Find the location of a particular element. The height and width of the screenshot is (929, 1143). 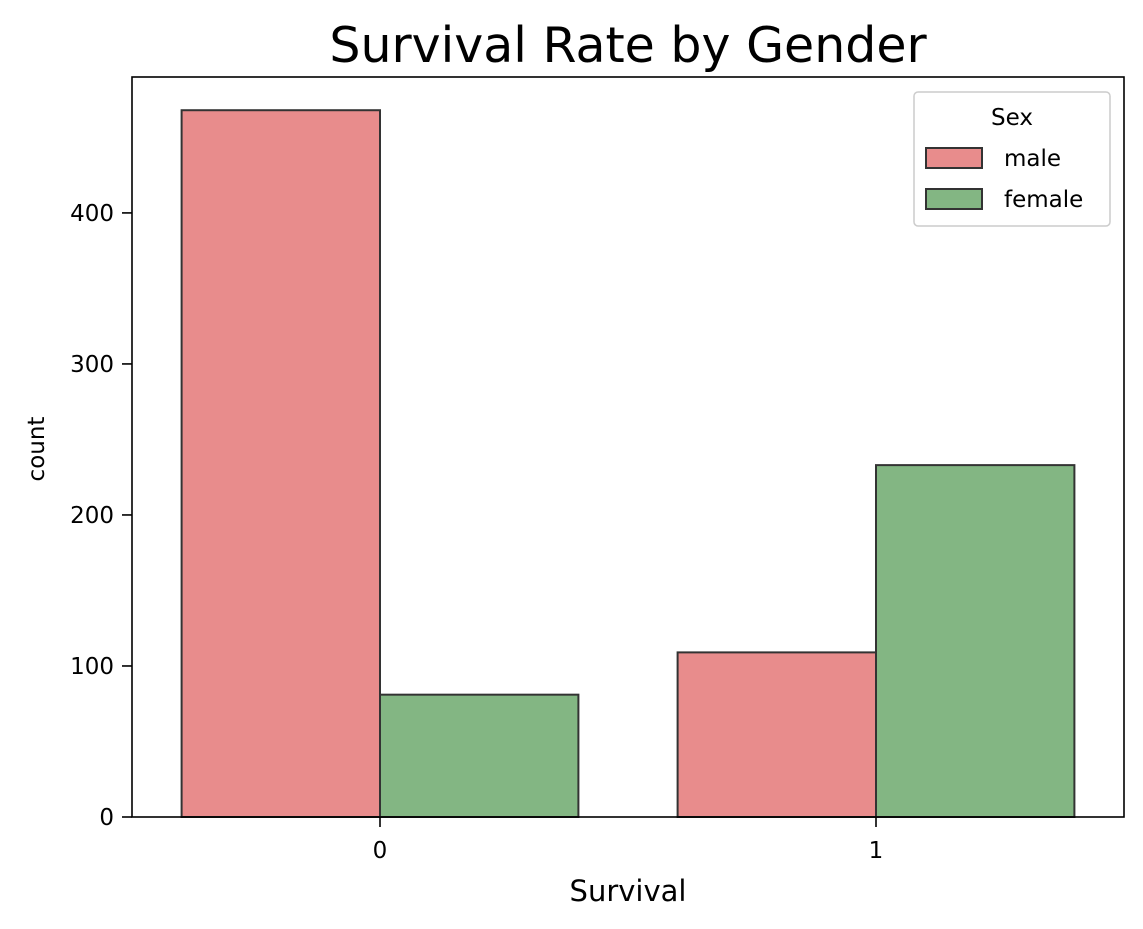

y-tick-label: 400 is located at coordinates (92, 214).